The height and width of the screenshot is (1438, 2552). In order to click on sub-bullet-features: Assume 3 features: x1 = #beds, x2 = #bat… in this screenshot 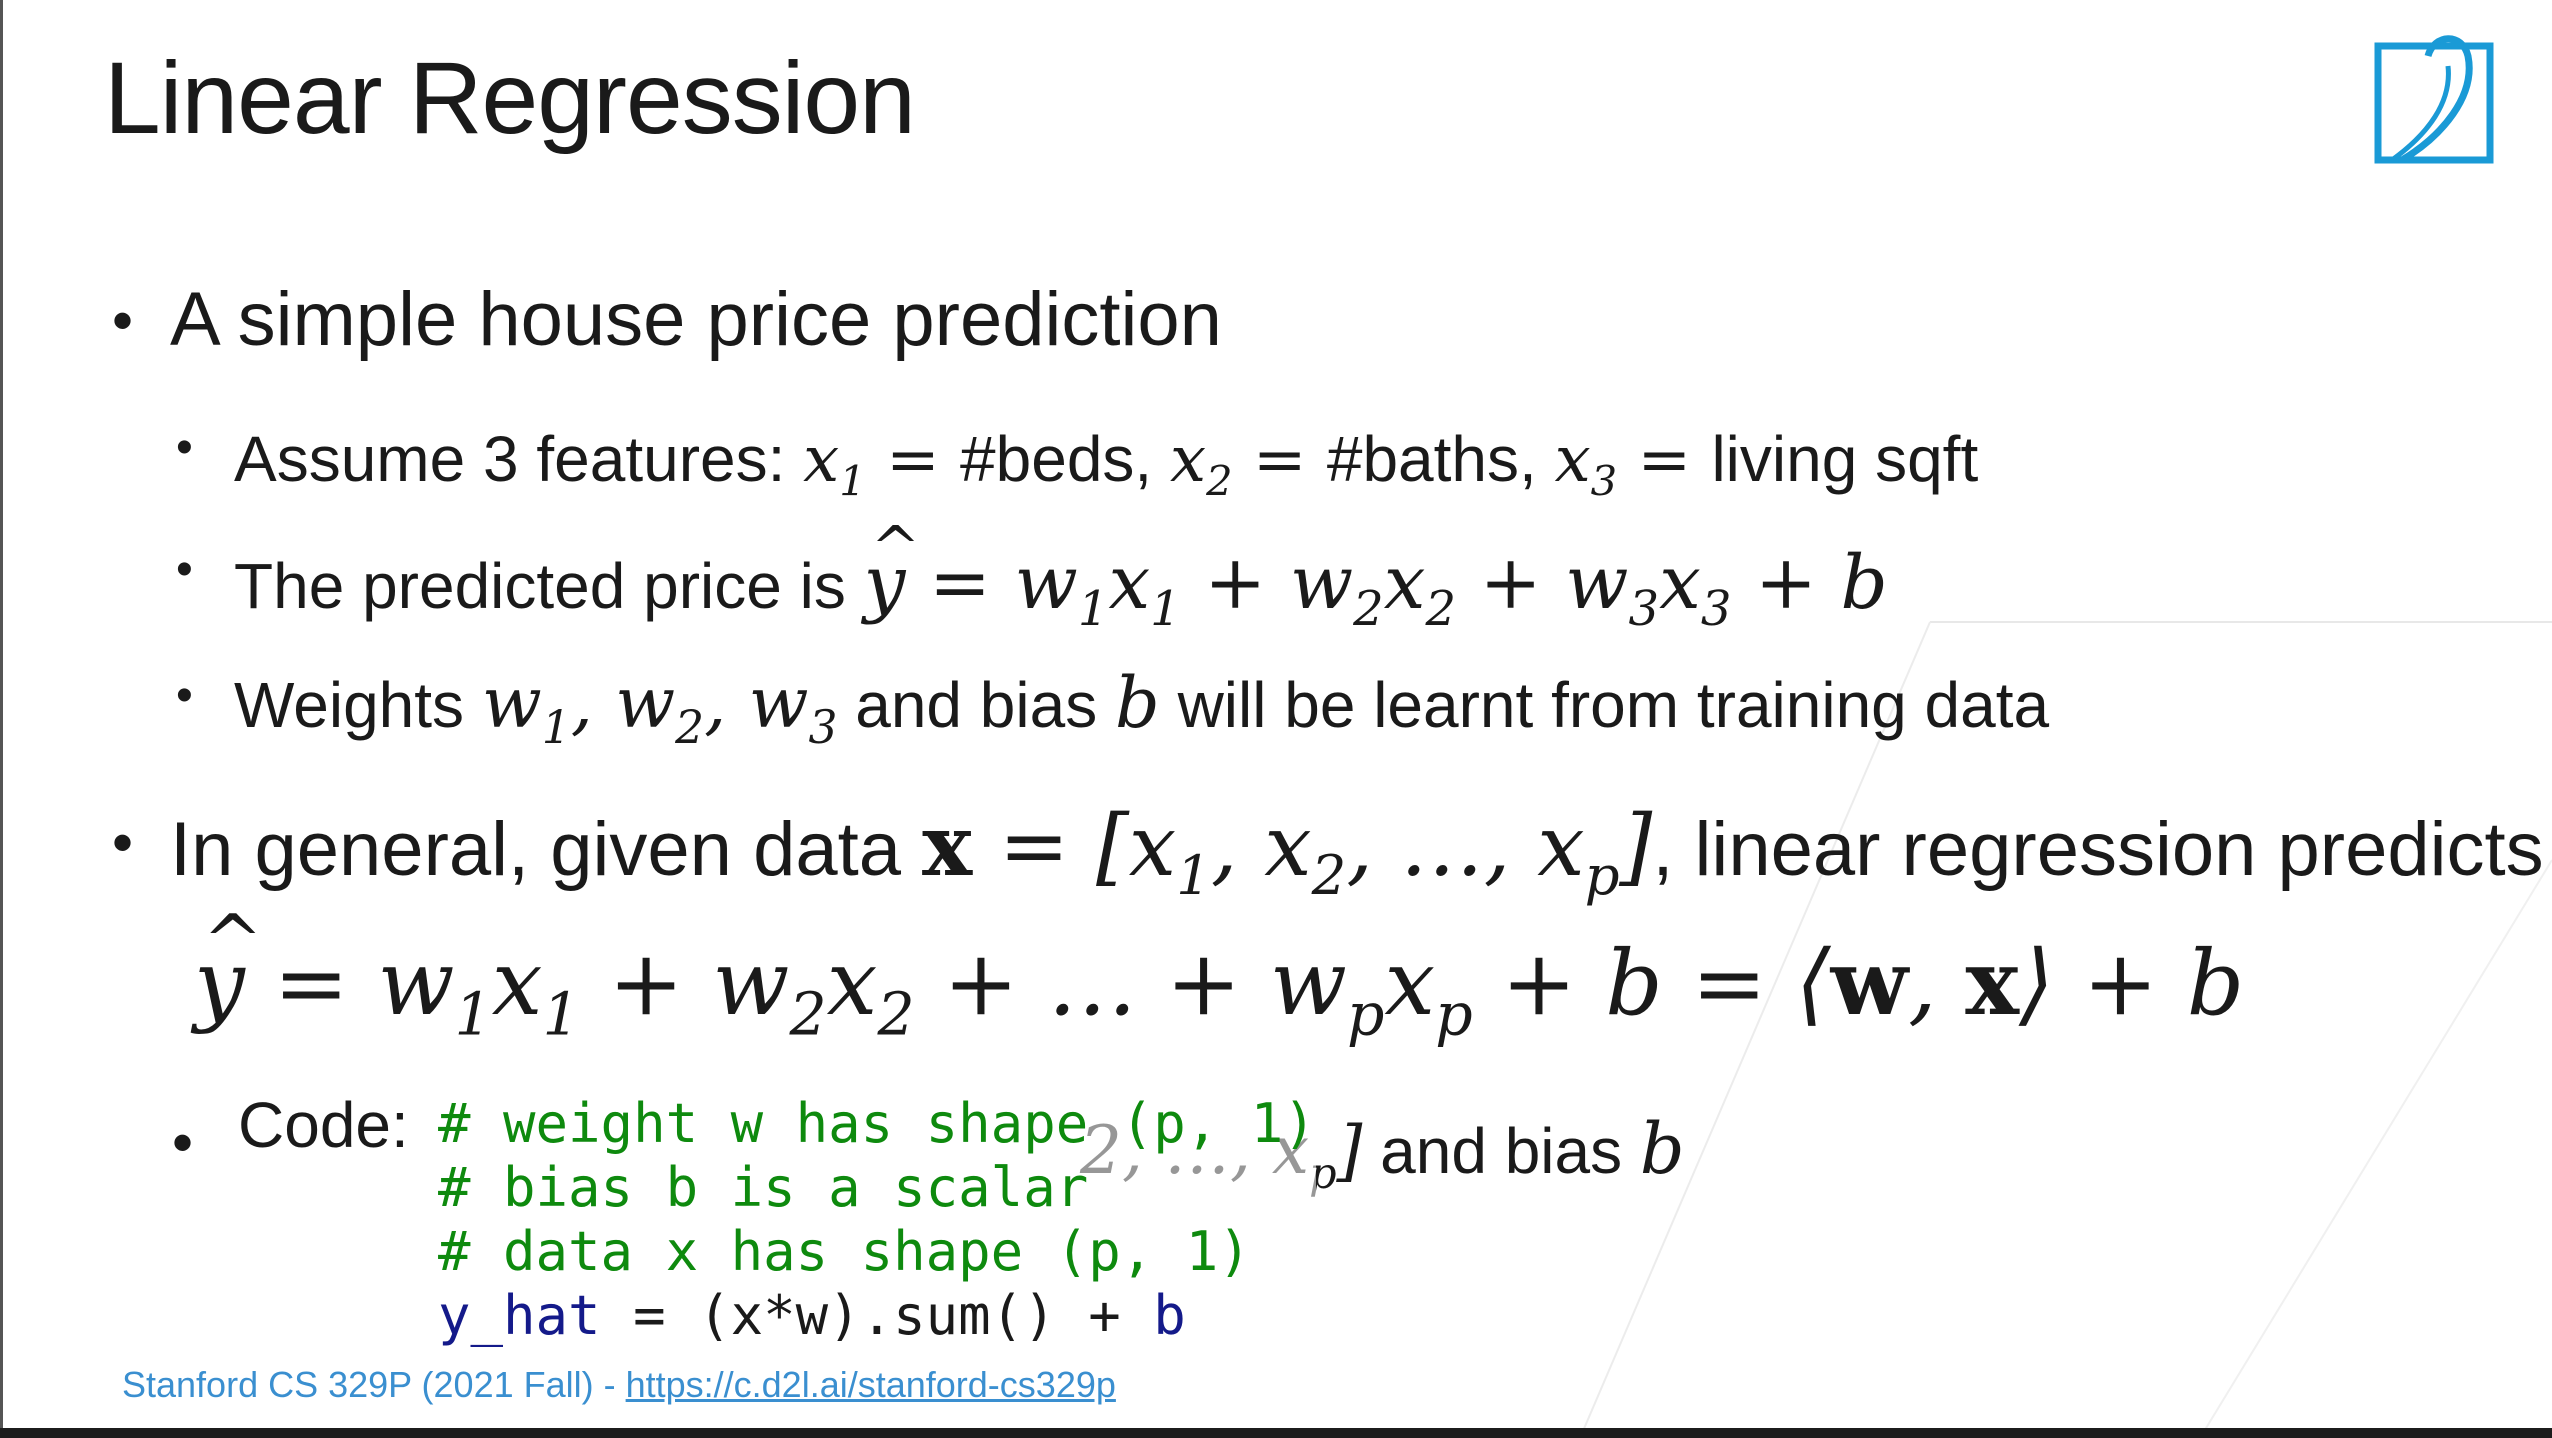, I will do `click(1106, 464)`.